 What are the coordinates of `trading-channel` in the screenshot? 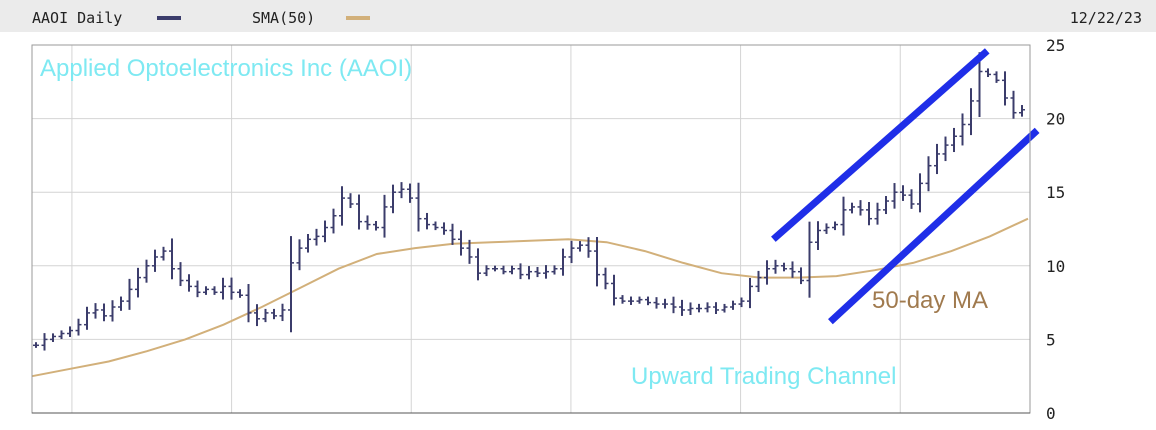 It's located at (905, 186).